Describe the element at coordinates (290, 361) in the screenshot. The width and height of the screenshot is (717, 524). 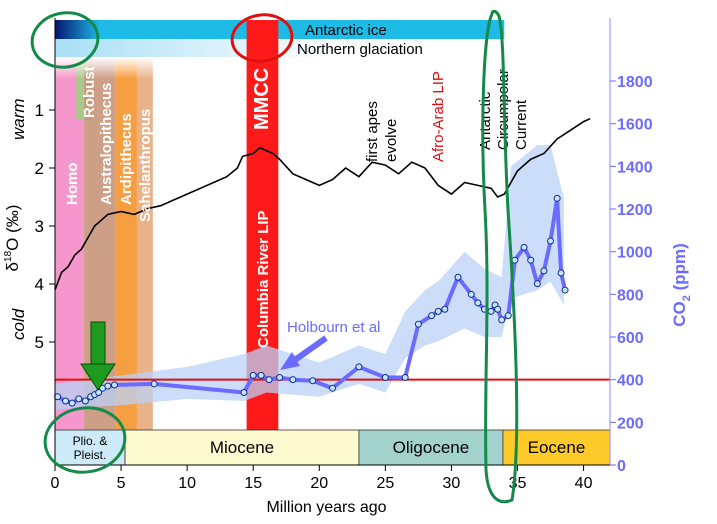
I see `holbourn-arrow-head` at that location.